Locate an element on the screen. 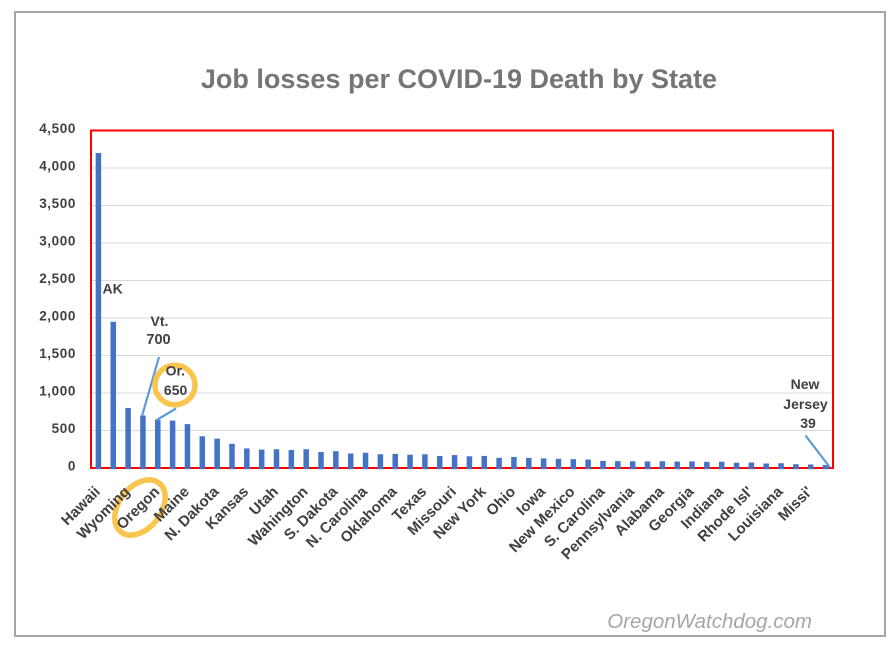 This screenshot has height=651, width=896. svg-text: 500 is located at coordinates (64, 428).